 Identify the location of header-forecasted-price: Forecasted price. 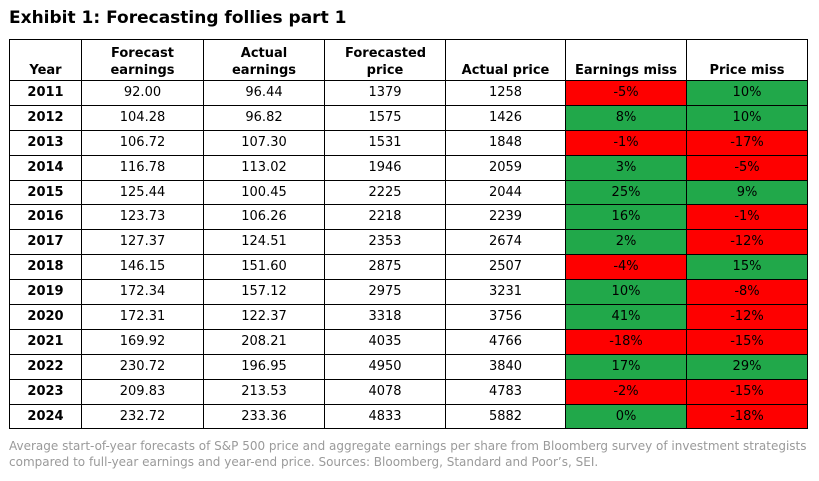
(385, 60).